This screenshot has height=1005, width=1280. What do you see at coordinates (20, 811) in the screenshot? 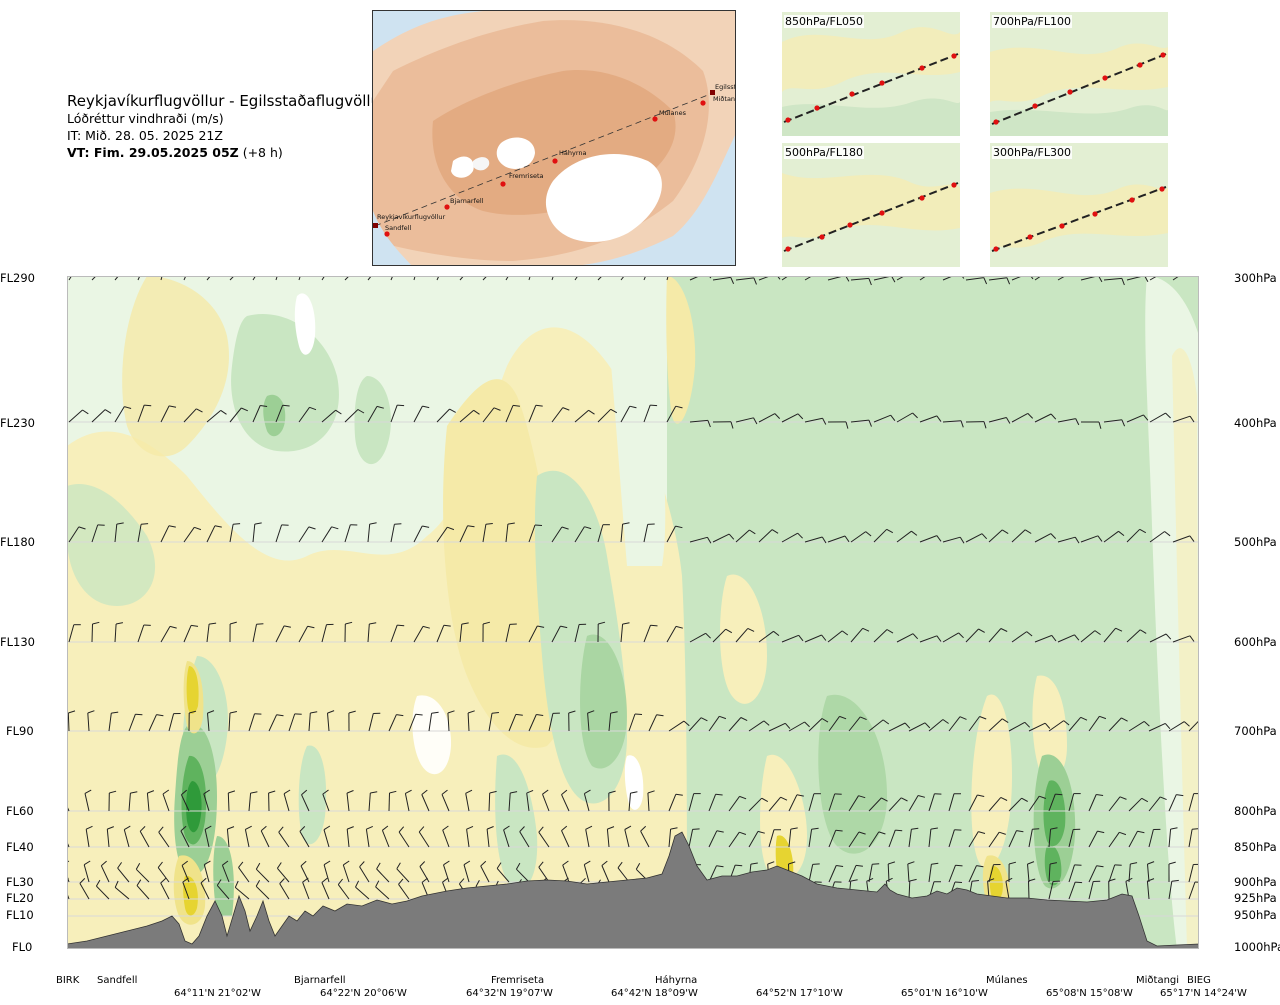
I see `axis-label-fl60: FL60` at bounding box center [20, 811].